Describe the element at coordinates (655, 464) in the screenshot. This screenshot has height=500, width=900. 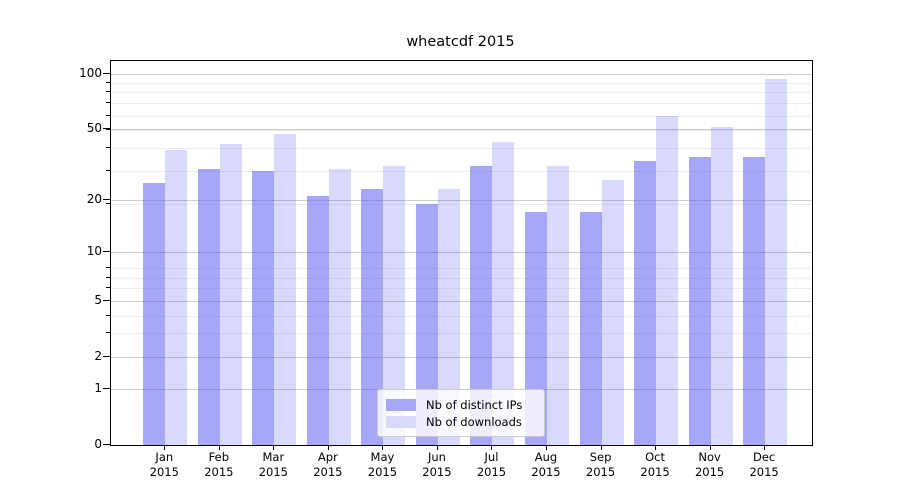
I see `x-tick-label: Oct 2015` at that location.